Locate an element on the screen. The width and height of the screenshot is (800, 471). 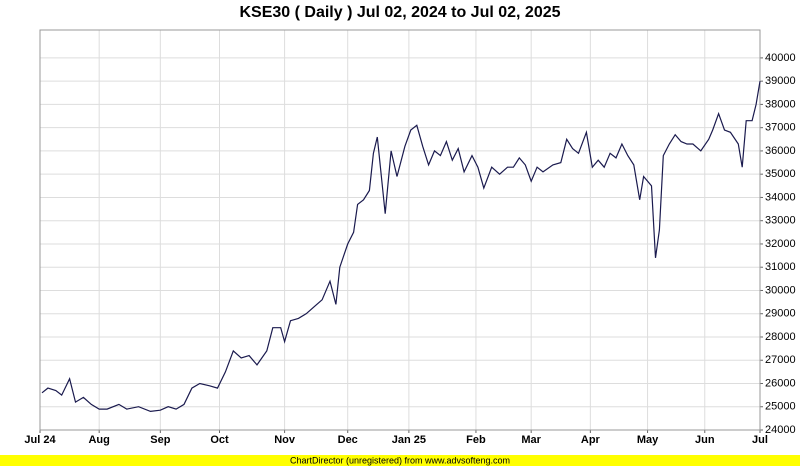
y-tick-label: 32000 is located at coordinates (780, 244).